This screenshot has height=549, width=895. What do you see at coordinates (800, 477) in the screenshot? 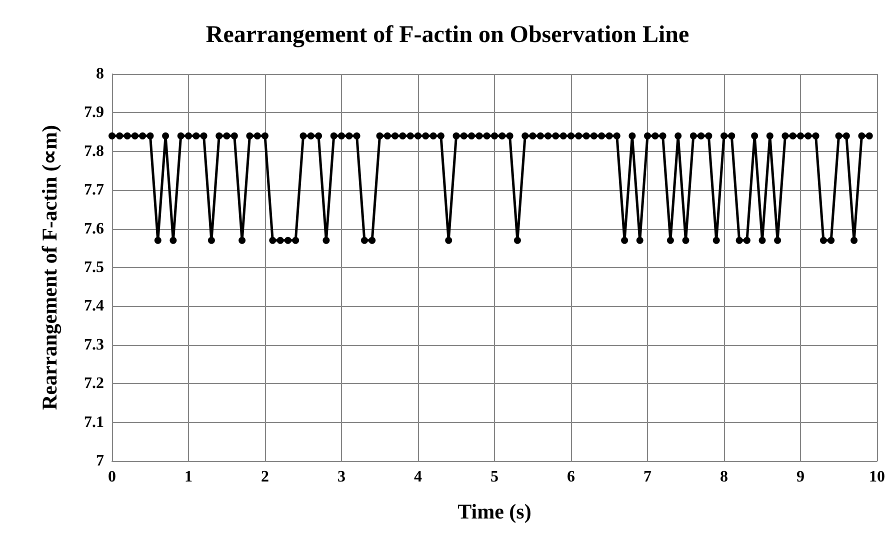
I see `x-tick-label: 9` at bounding box center [800, 477].